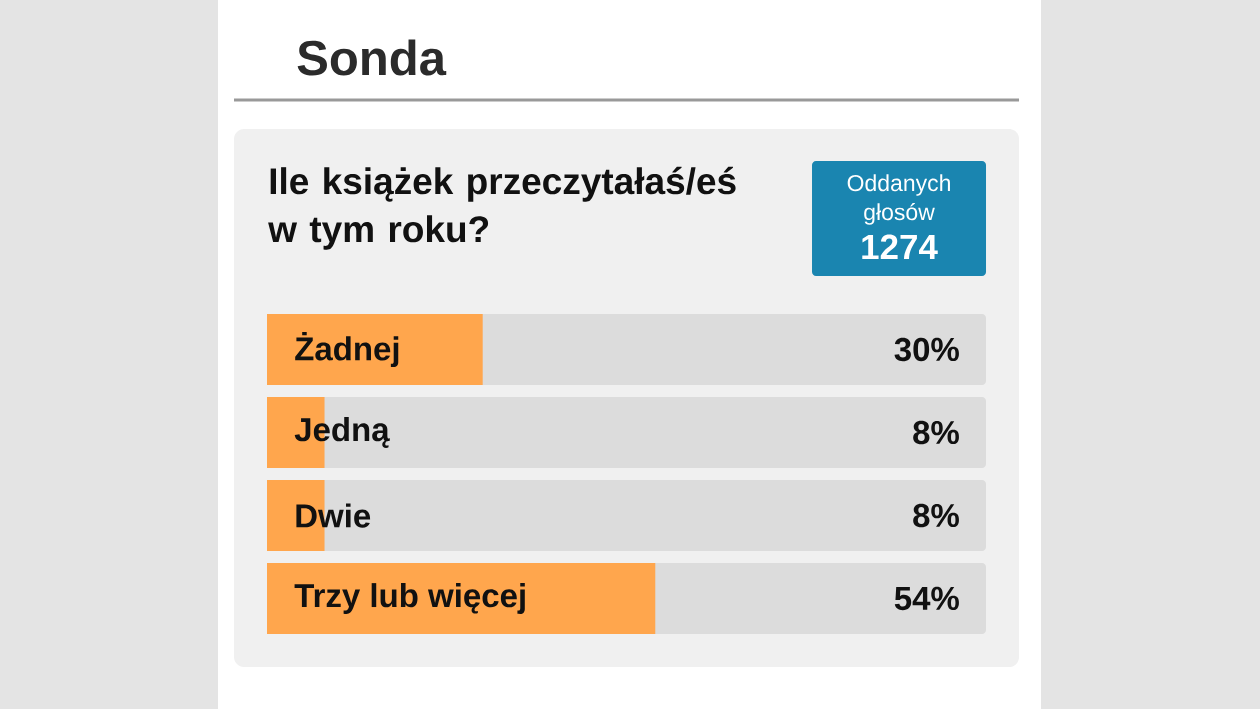  Describe the element at coordinates (900, 246) in the screenshot. I see `text: 1274` at that location.